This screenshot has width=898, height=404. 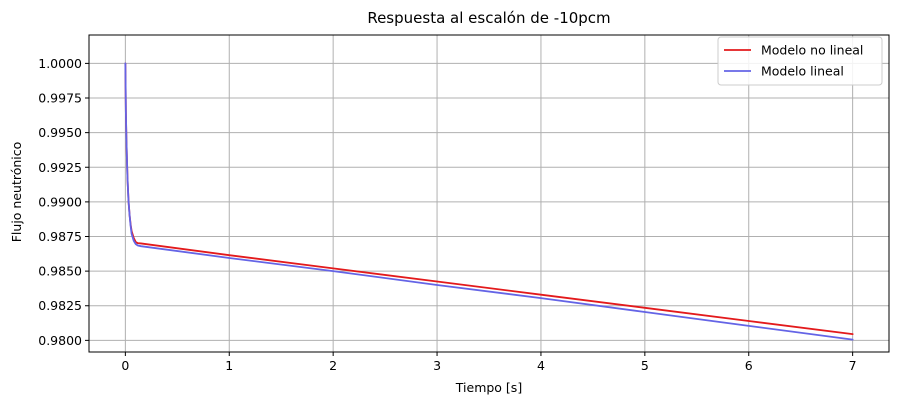 I want to click on legend-label-modelo-lineal: Modelo lineal, so click(x=802, y=71).